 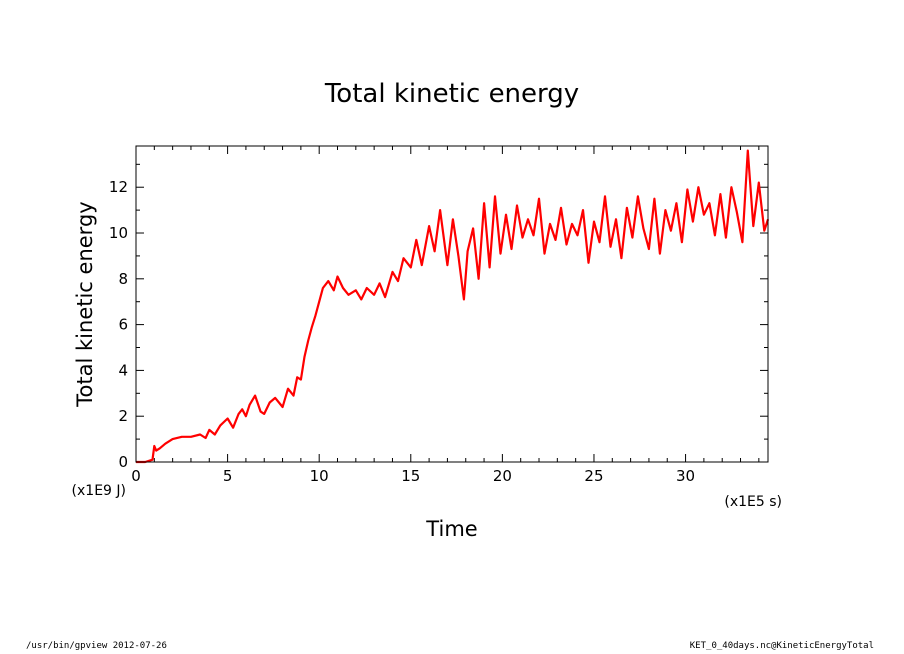 I want to click on x-axis-label: Time, so click(x=451, y=529).